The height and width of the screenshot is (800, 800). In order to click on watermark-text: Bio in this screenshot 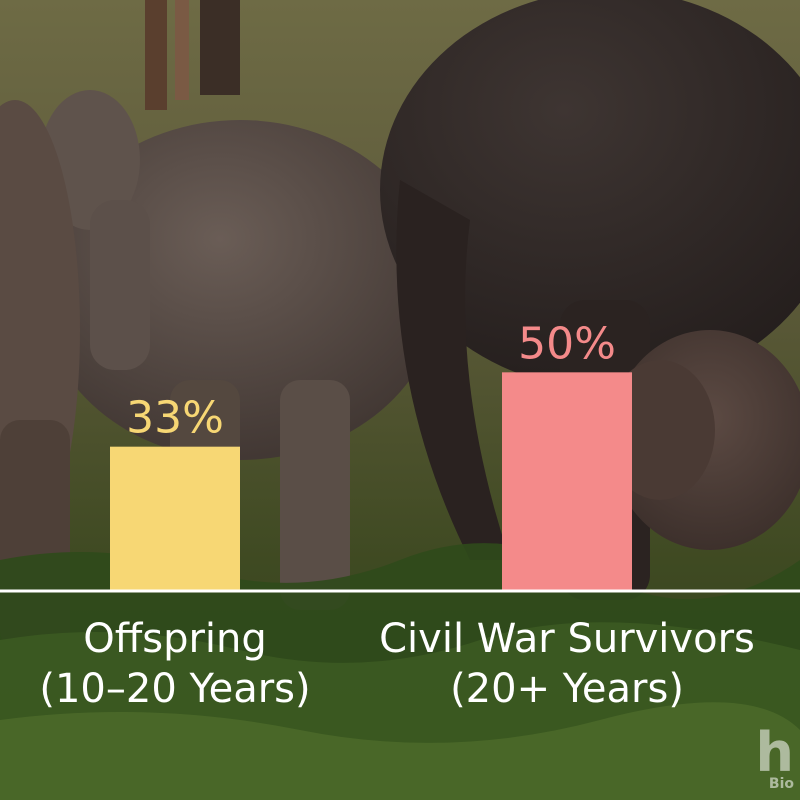, I will do `click(781, 784)`.